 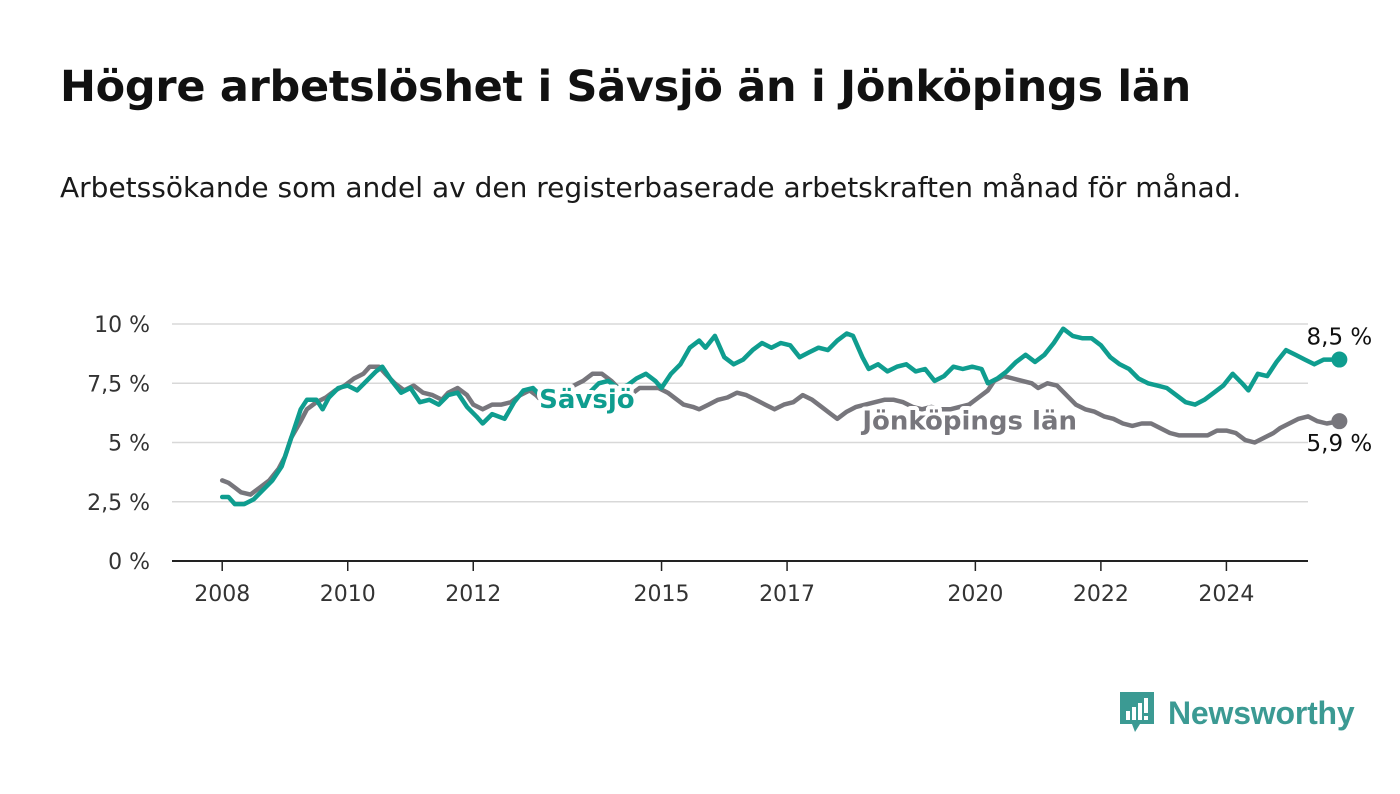 I want to click on x-tick-label: 2015, so click(x=662, y=594).